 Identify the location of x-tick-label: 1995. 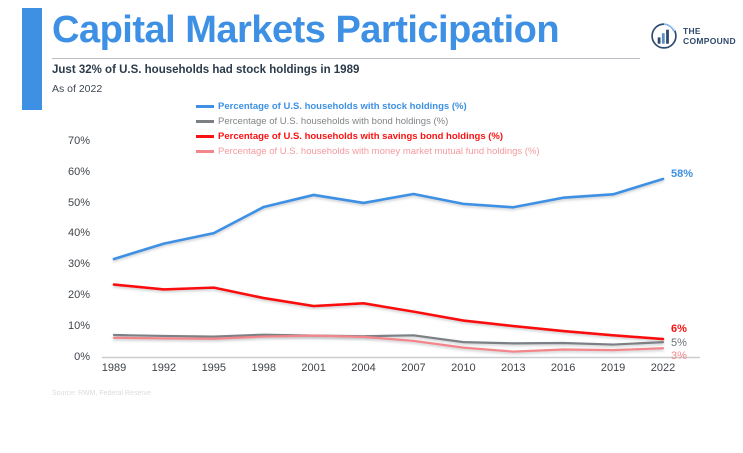
(214, 368).